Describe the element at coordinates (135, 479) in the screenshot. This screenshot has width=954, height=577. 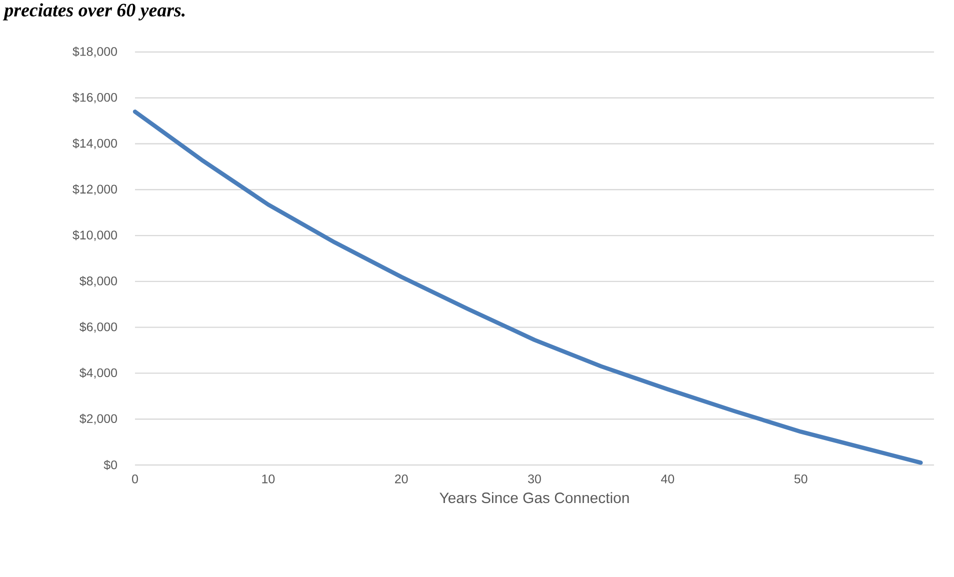
I see `x-tick-label: 0` at that location.